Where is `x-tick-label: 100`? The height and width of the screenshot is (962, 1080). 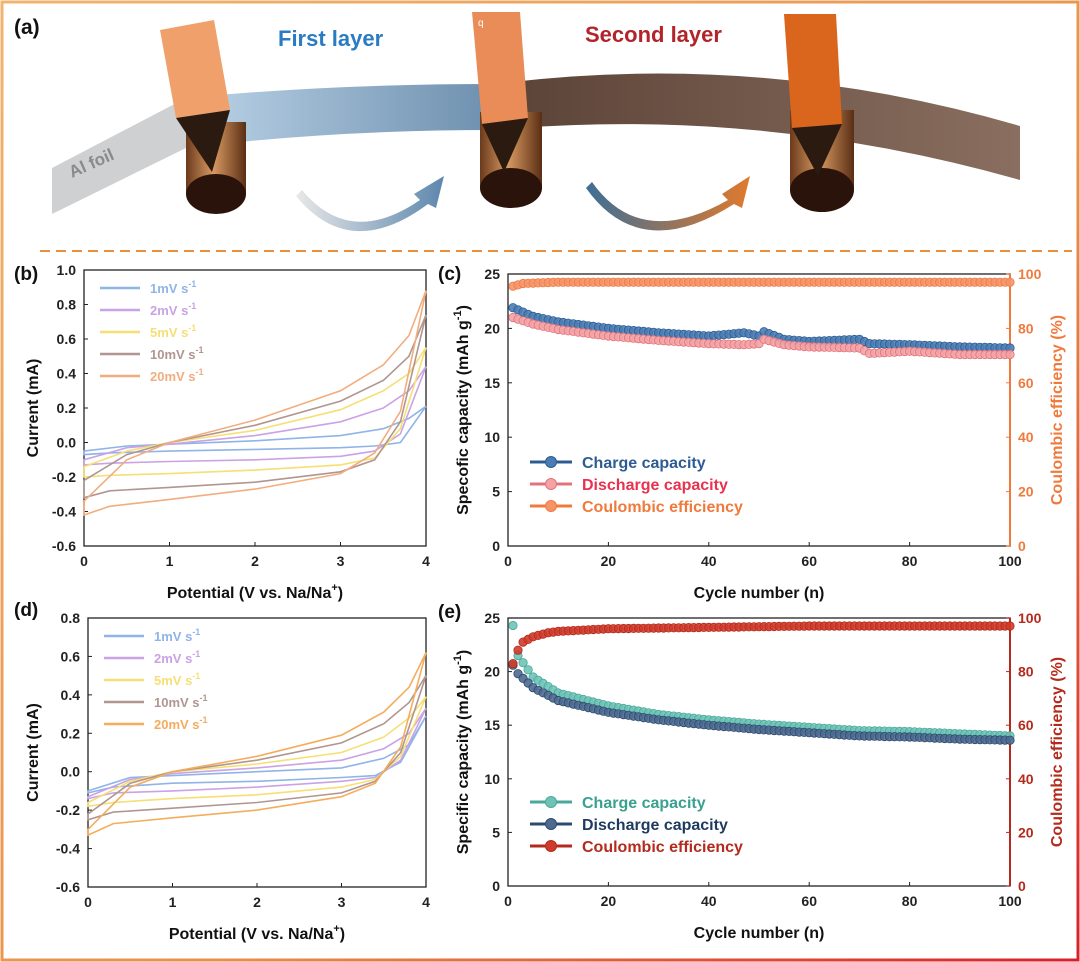
x-tick-label: 100 is located at coordinates (1010, 901).